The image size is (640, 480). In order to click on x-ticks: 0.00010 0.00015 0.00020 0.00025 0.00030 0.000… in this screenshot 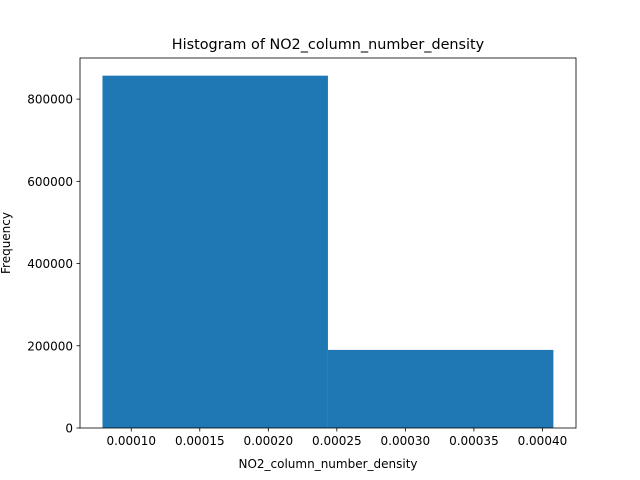, I will do `click(336, 438)`.